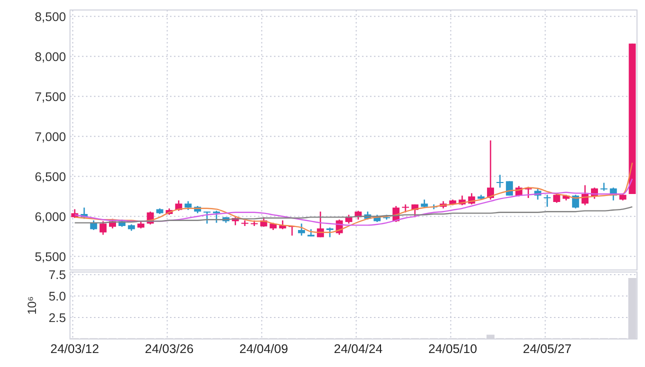  I want to click on x-tick-label: 24/04/24, so click(358, 349).